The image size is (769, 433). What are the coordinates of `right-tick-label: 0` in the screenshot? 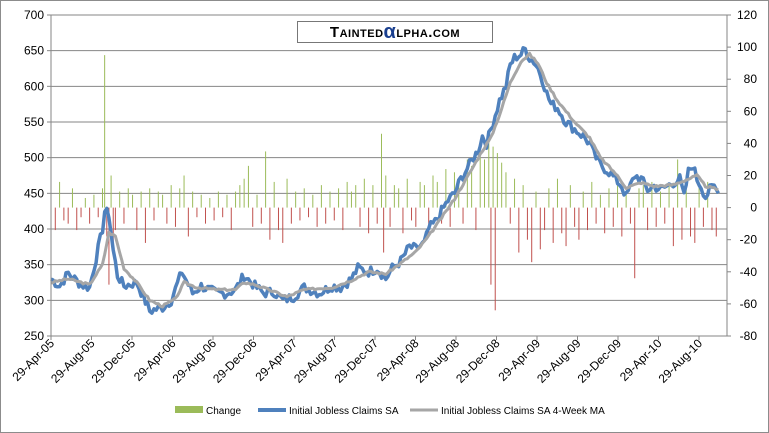 It's located at (753, 208).